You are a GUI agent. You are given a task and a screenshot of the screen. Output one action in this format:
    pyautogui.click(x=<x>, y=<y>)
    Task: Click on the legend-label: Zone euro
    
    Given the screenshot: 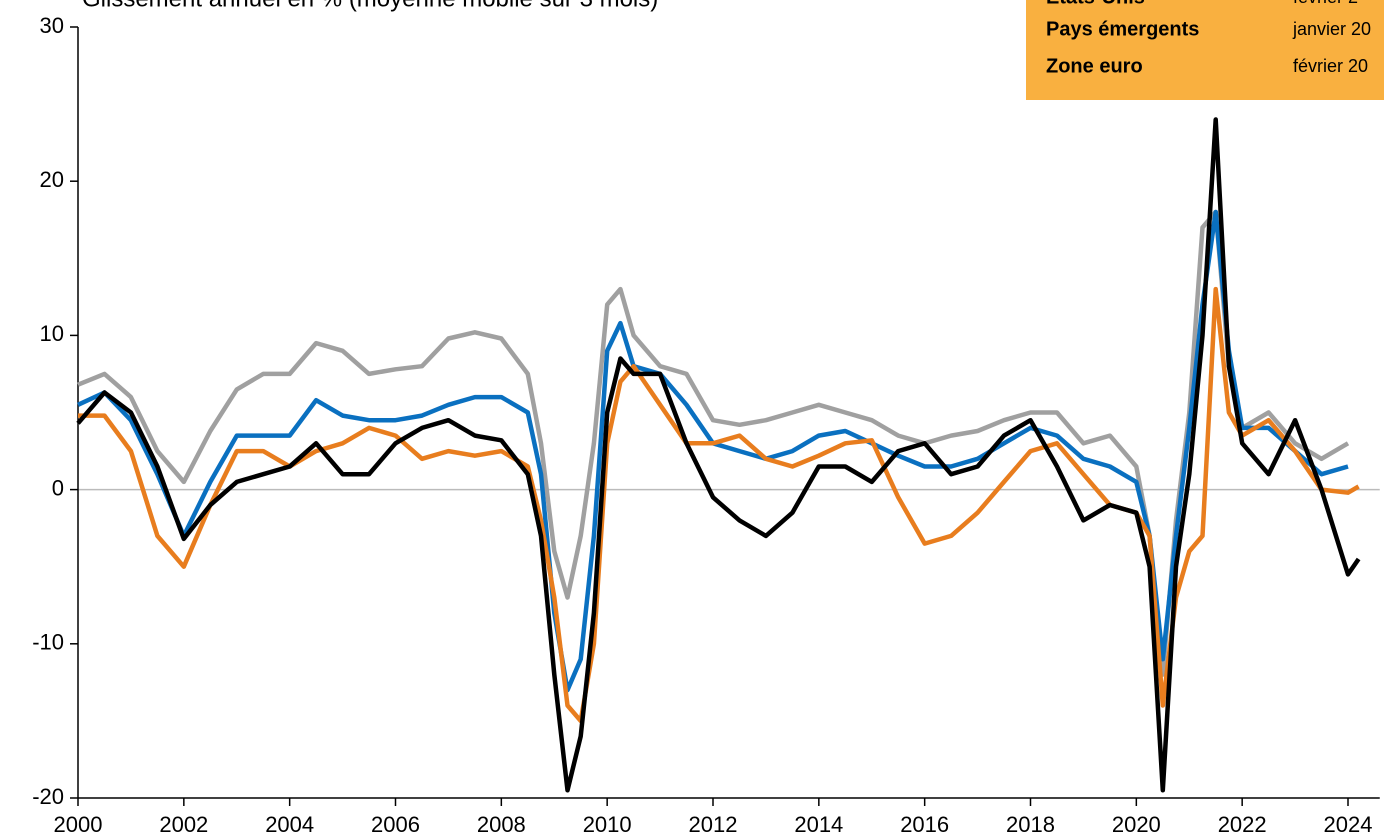 What is the action you would take?
    pyautogui.click(x=1094, y=66)
    